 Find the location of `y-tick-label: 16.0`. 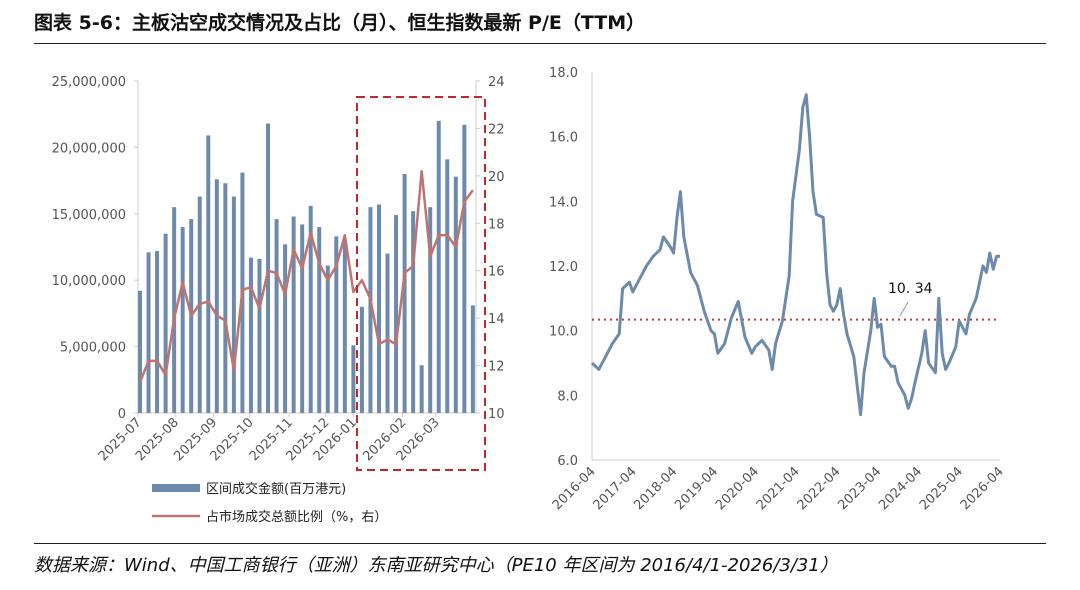

y-tick-label: 16.0 is located at coordinates (563, 138).